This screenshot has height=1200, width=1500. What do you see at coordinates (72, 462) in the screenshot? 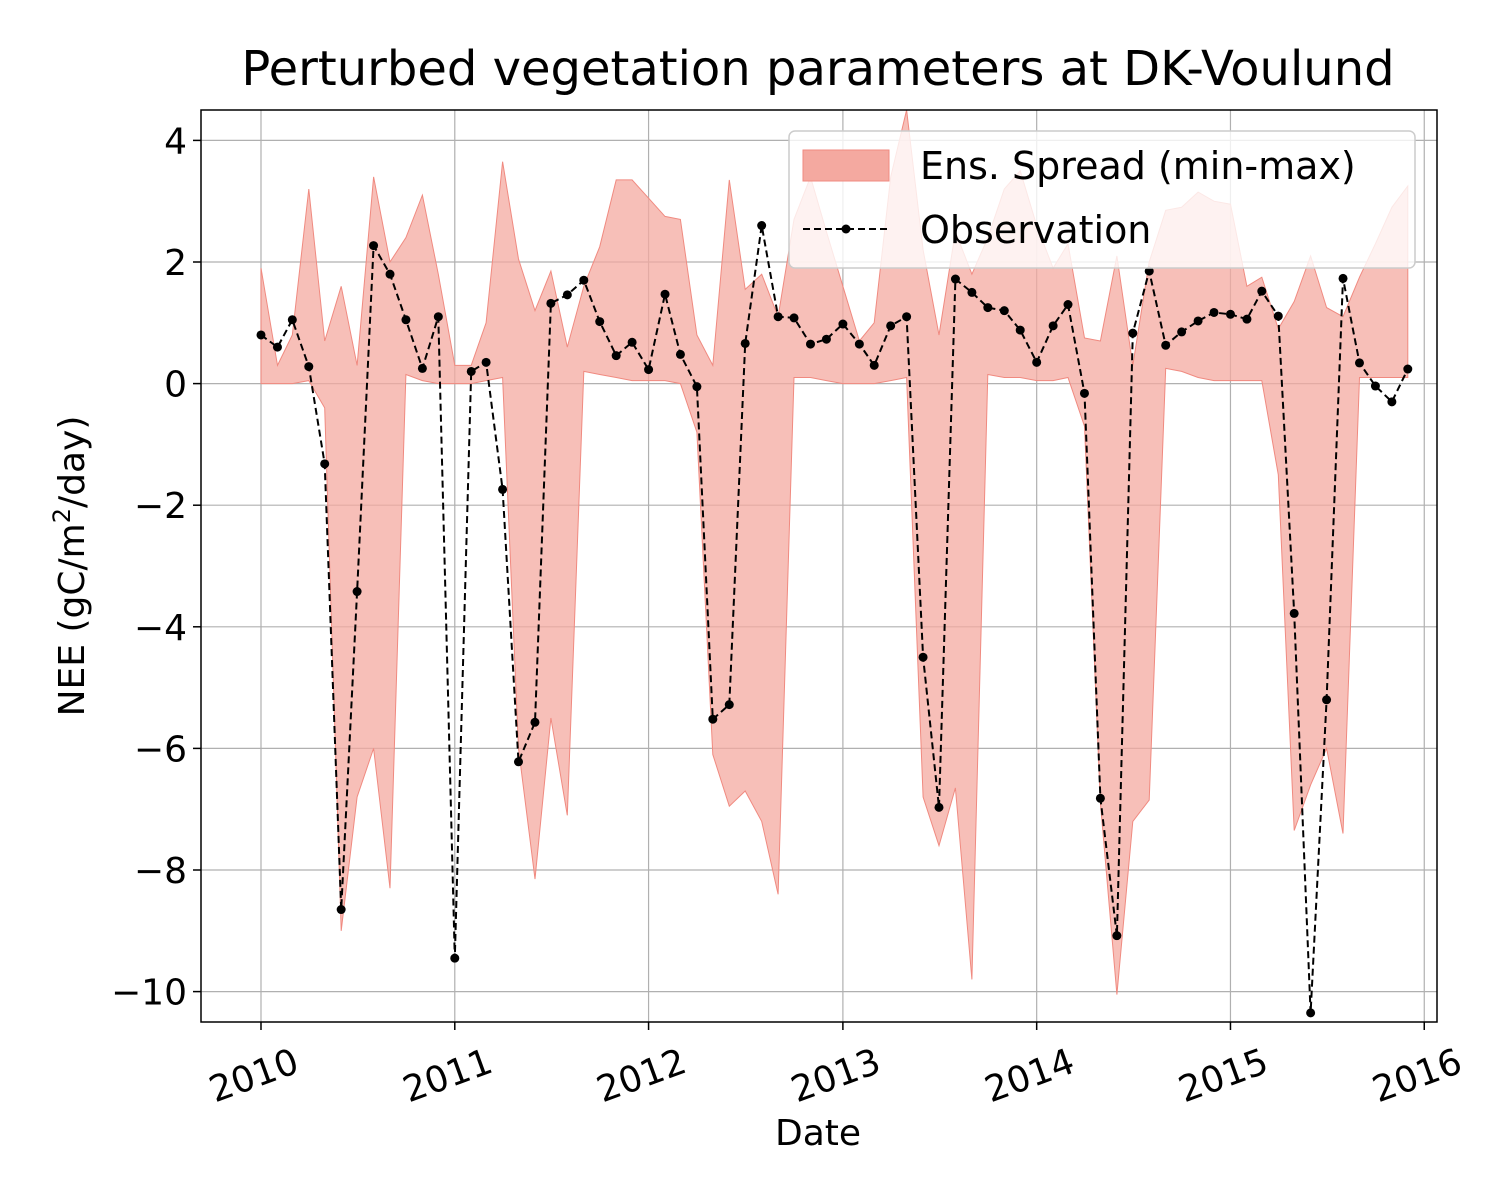
I see `y-axis-label-tail: /day)` at bounding box center [72, 462].